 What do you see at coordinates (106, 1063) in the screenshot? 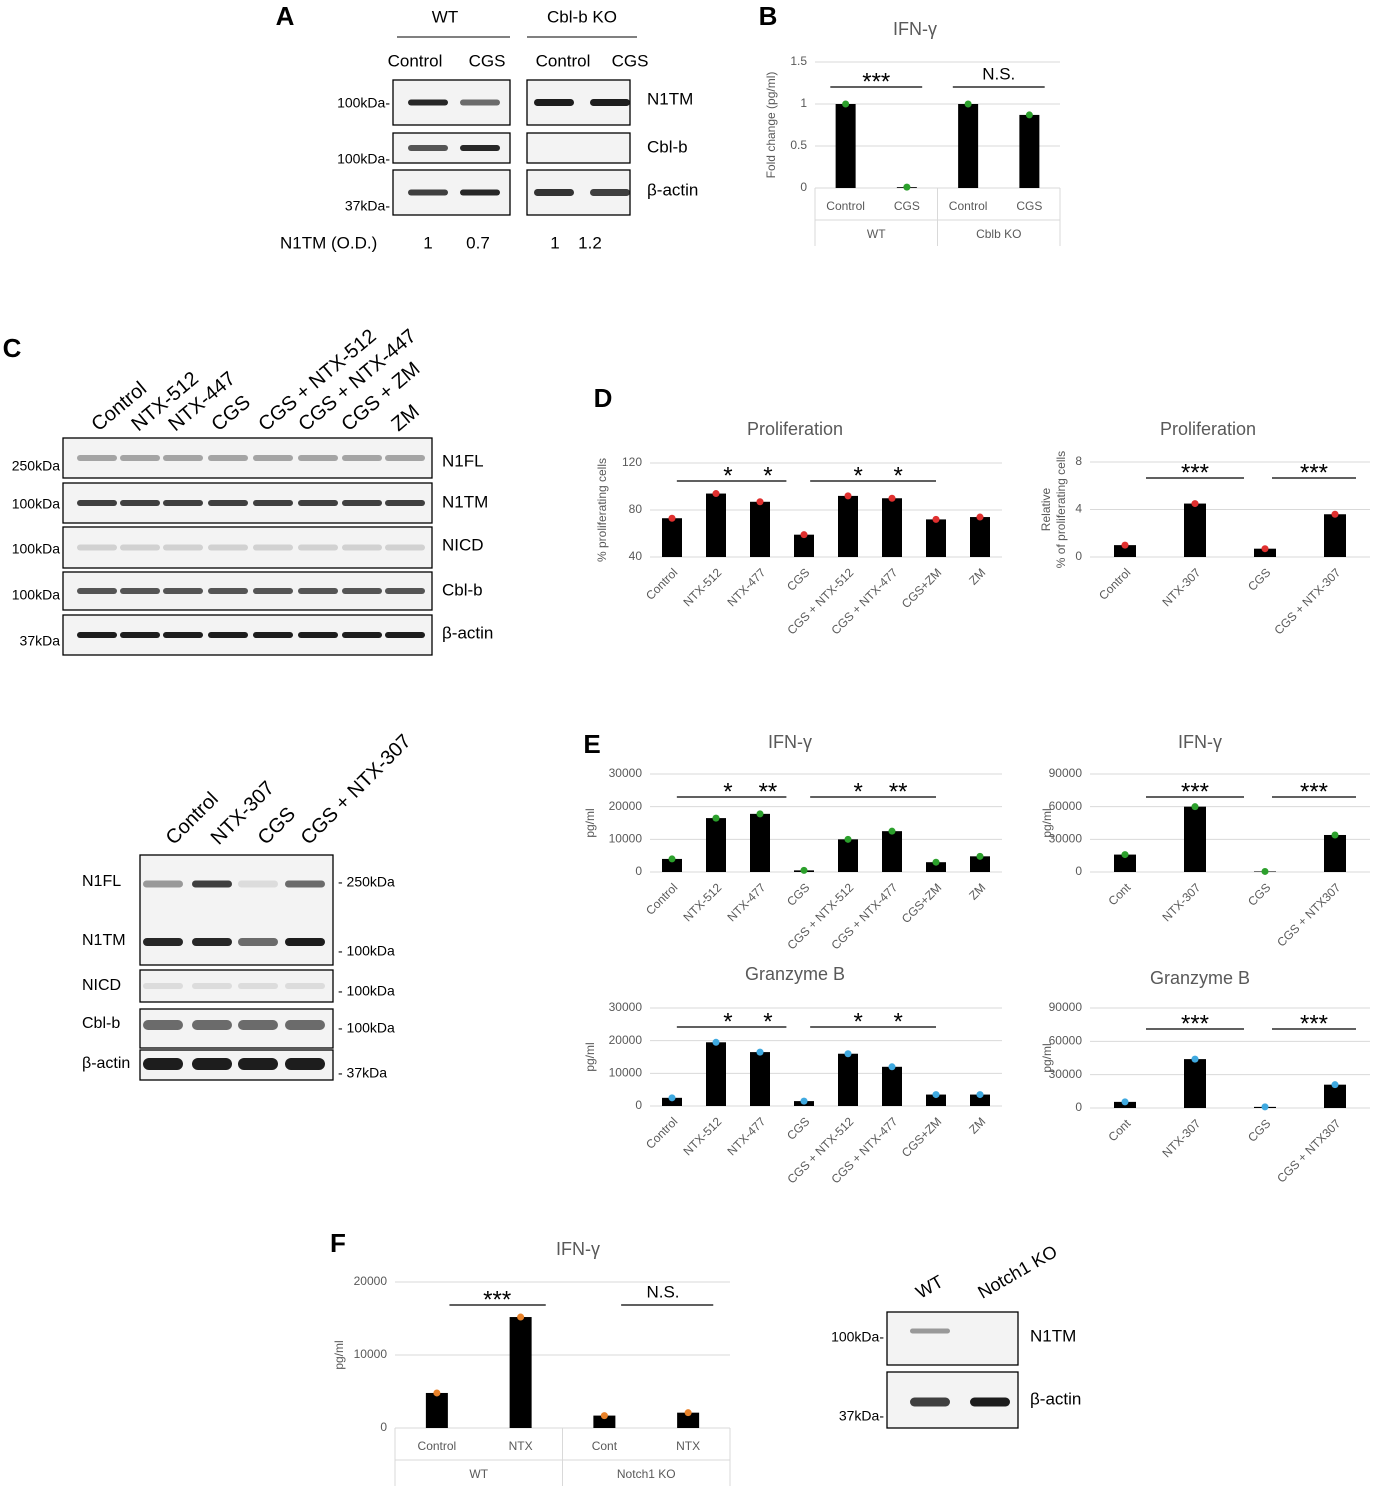
I see `row-label: β-actin` at bounding box center [106, 1063].